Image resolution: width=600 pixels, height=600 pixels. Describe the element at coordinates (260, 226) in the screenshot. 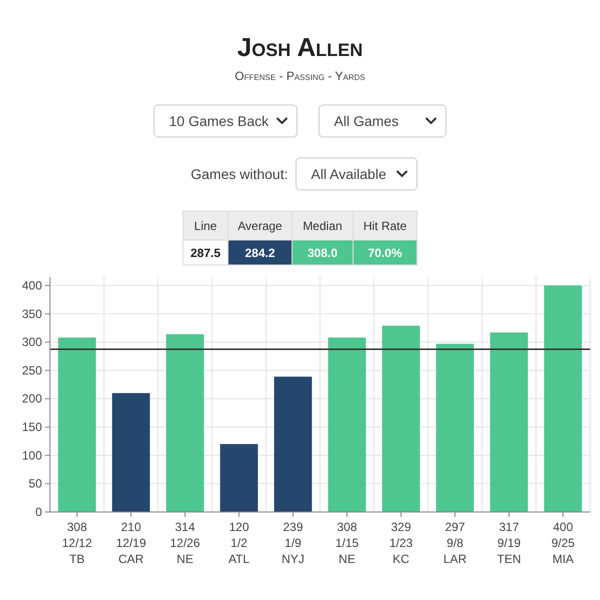

I see `text: Average` at that location.